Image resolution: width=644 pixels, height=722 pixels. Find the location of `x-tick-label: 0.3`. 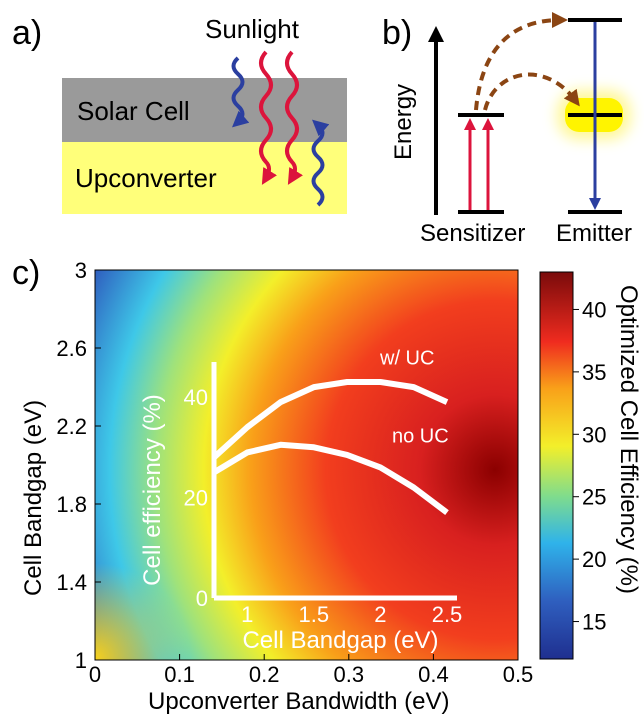

x-tick-label: 0.3 is located at coordinates (349, 674).